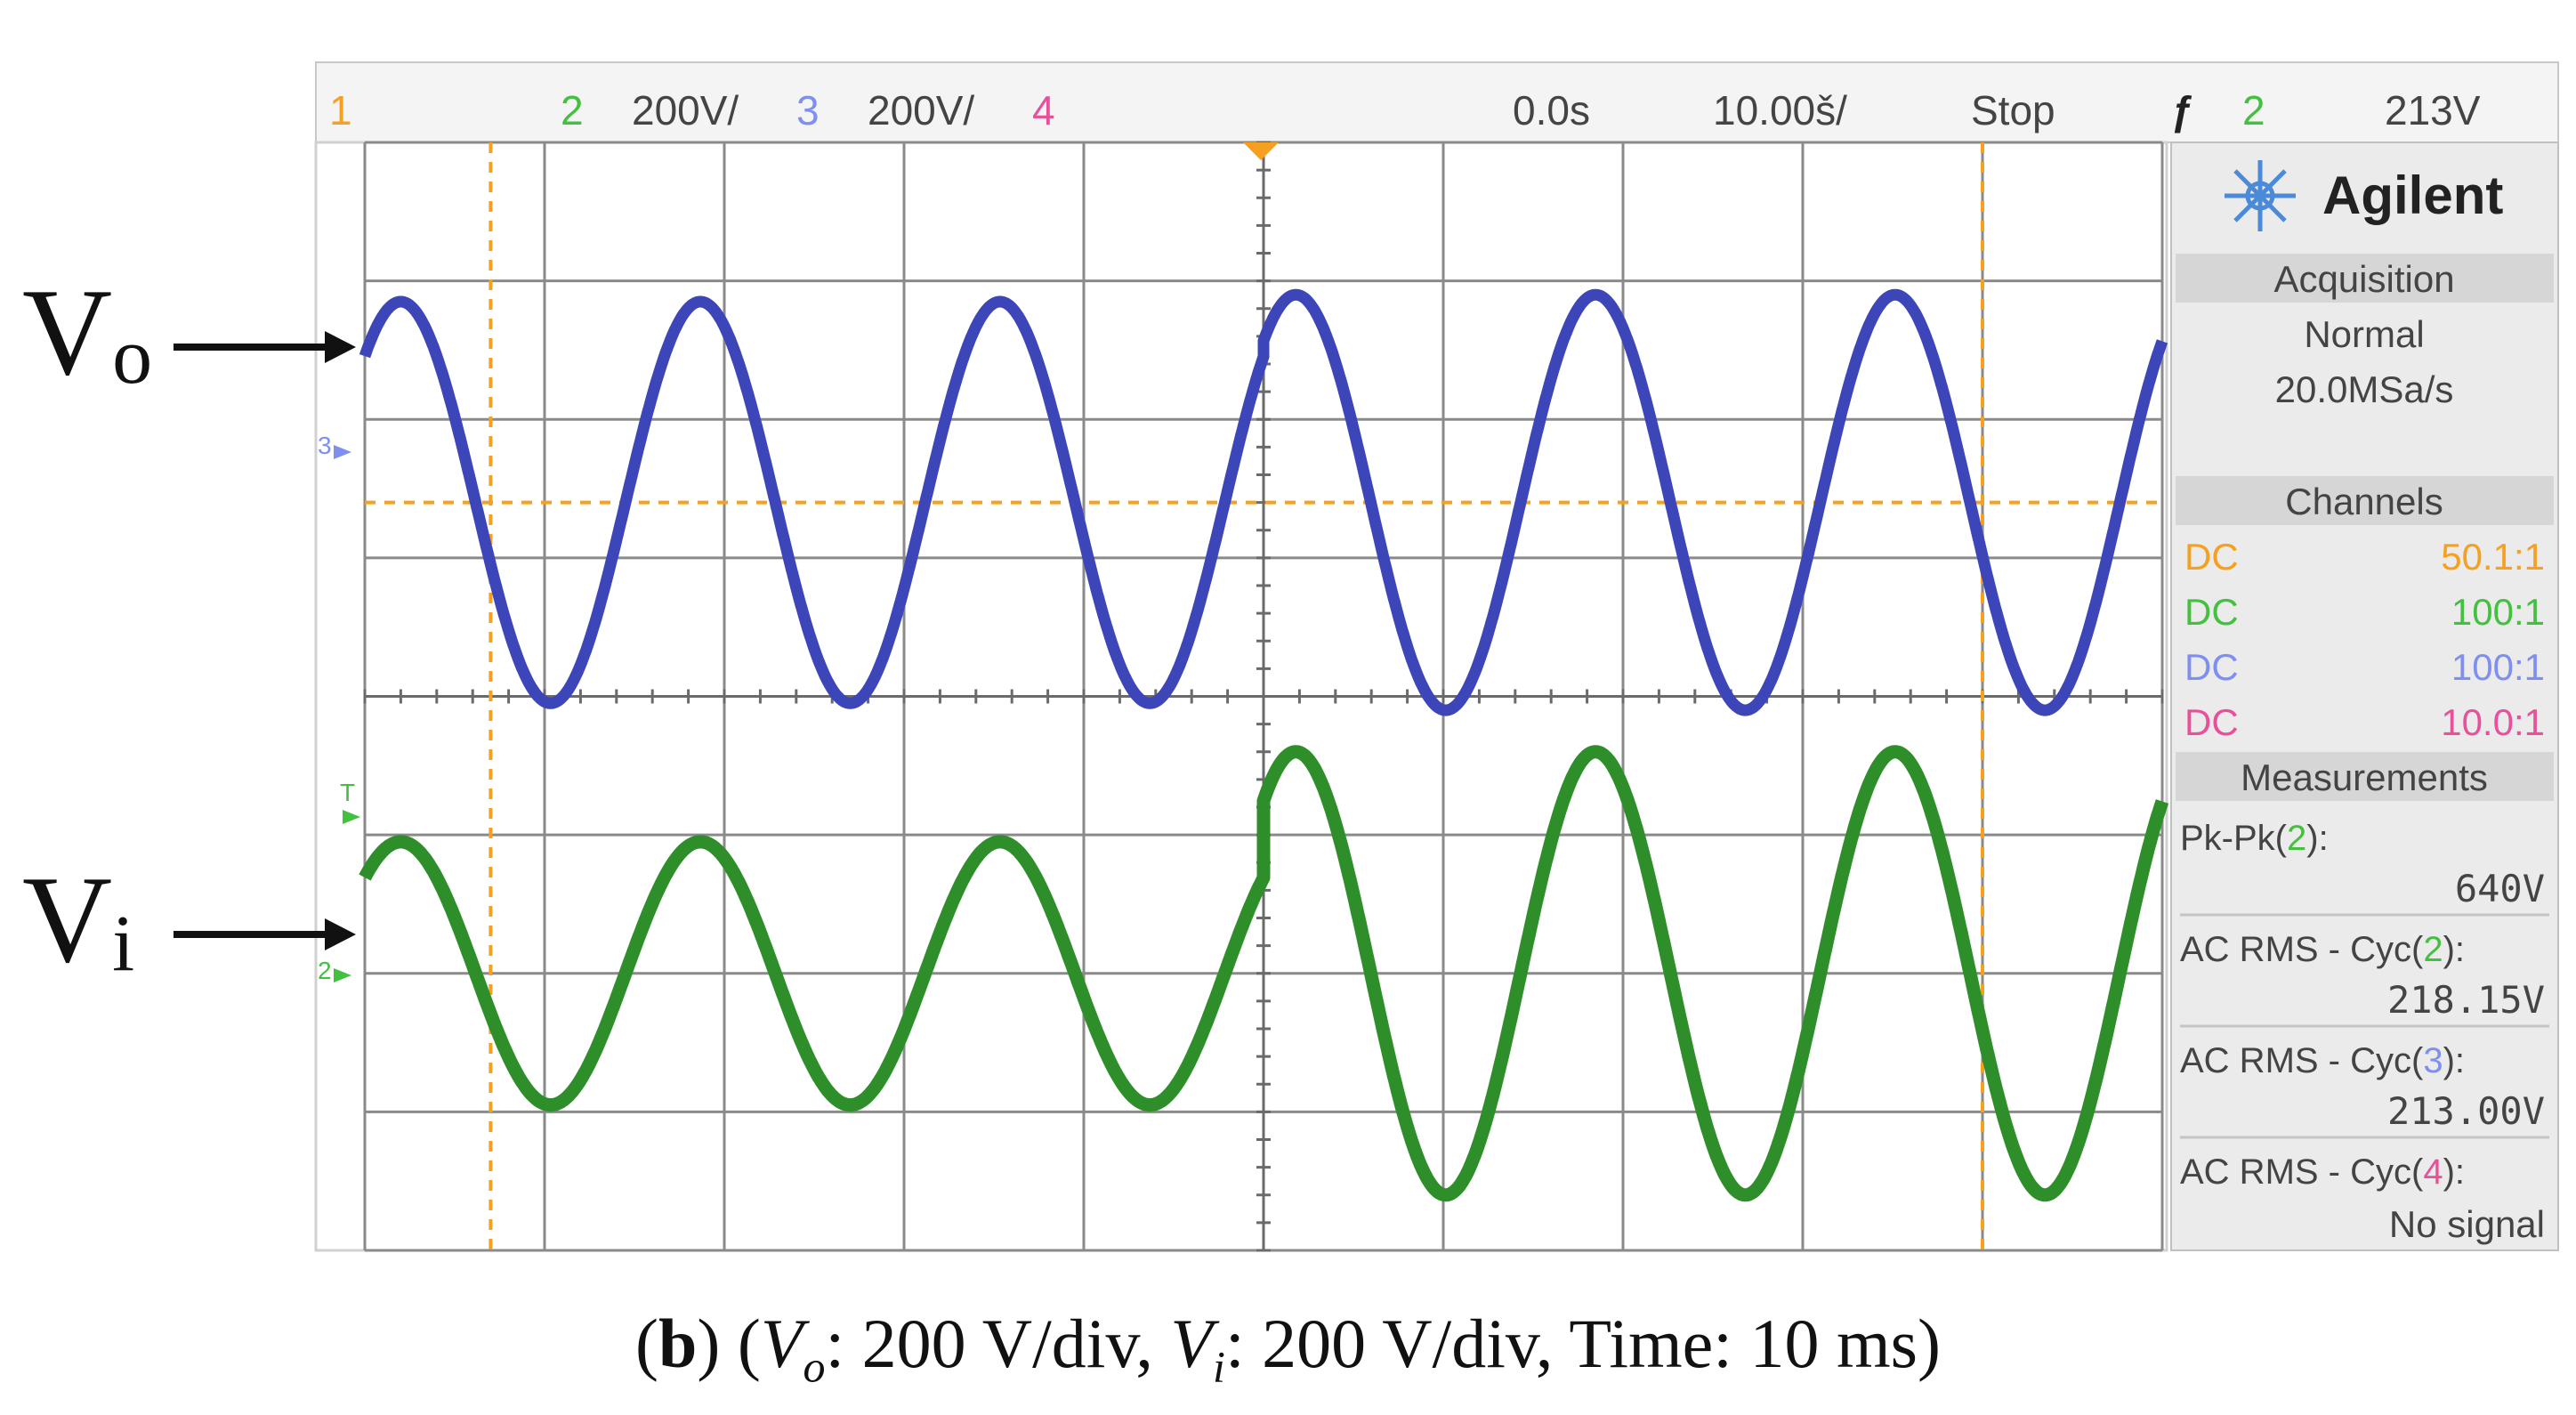 Image resolution: width=2576 pixels, height=1415 pixels. What do you see at coordinates (123, 944) in the screenshot?
I see `vi-subscript: i` at bounding box center [123, 944].